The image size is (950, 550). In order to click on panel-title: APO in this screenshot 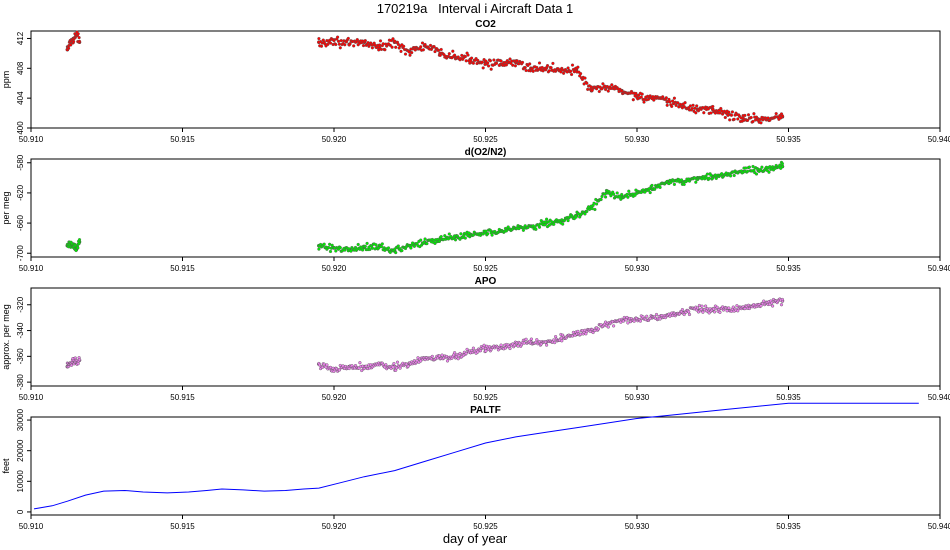, I will do `click(486, 281)`.